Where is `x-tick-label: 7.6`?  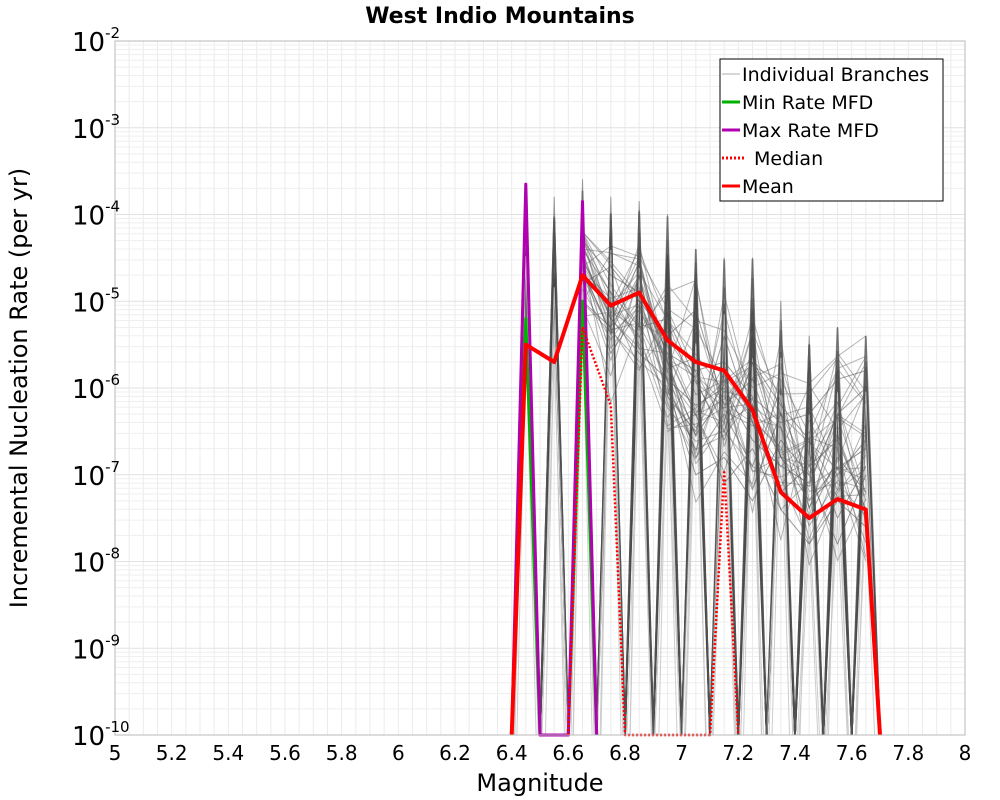
x-tick-label: 7.6 is located at coordinates (852, 753).